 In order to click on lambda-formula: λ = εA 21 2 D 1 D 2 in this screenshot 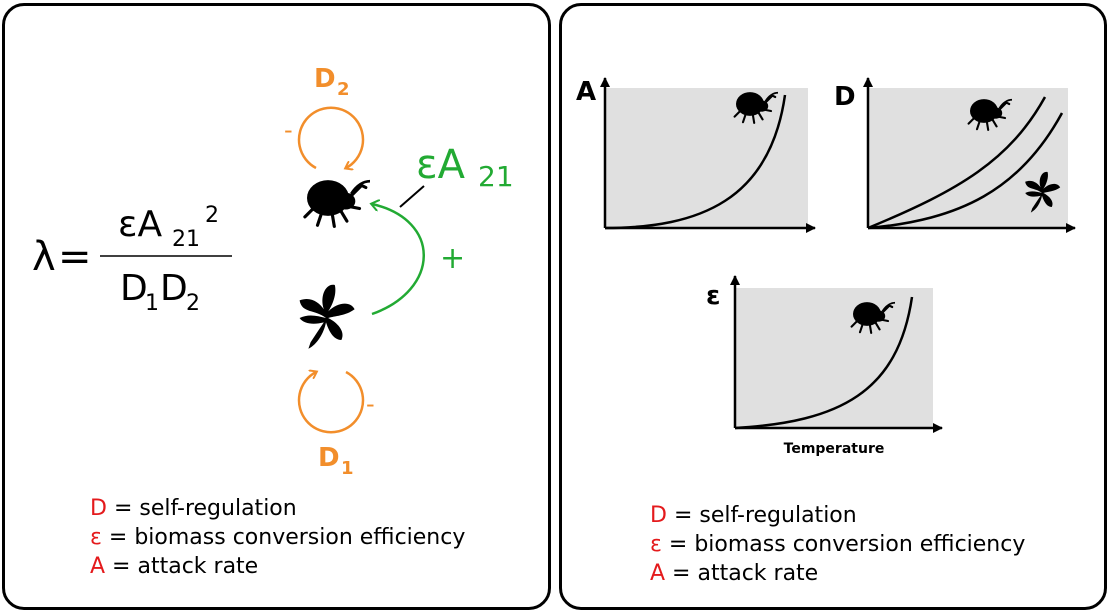, I will do `click(132, 259)`.